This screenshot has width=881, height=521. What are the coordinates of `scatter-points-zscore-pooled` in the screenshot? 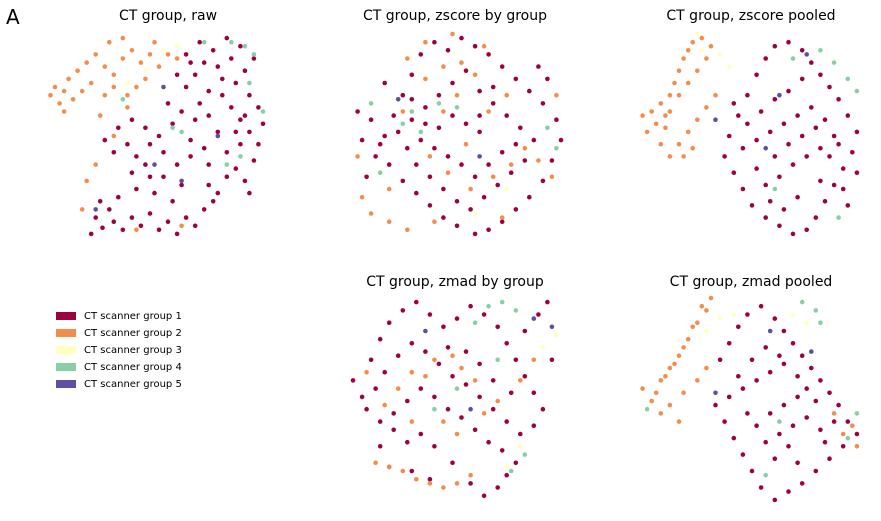 It's located at (750, 134).